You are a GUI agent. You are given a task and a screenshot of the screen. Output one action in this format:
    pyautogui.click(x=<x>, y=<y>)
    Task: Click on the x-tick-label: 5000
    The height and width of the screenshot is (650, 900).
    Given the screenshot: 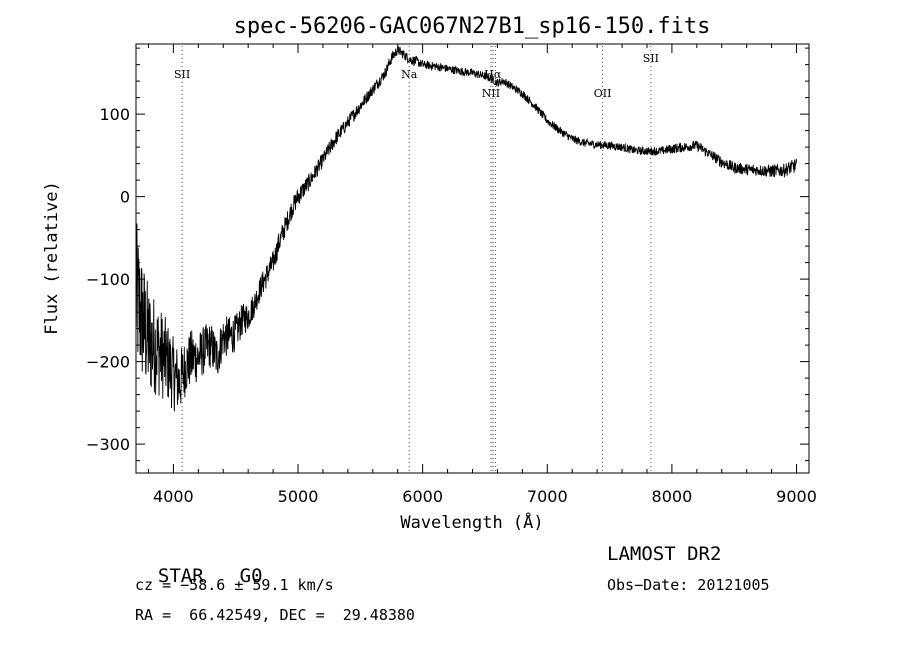 What is the action you would take?
    pyautogui.click(x=298, y=496)
    